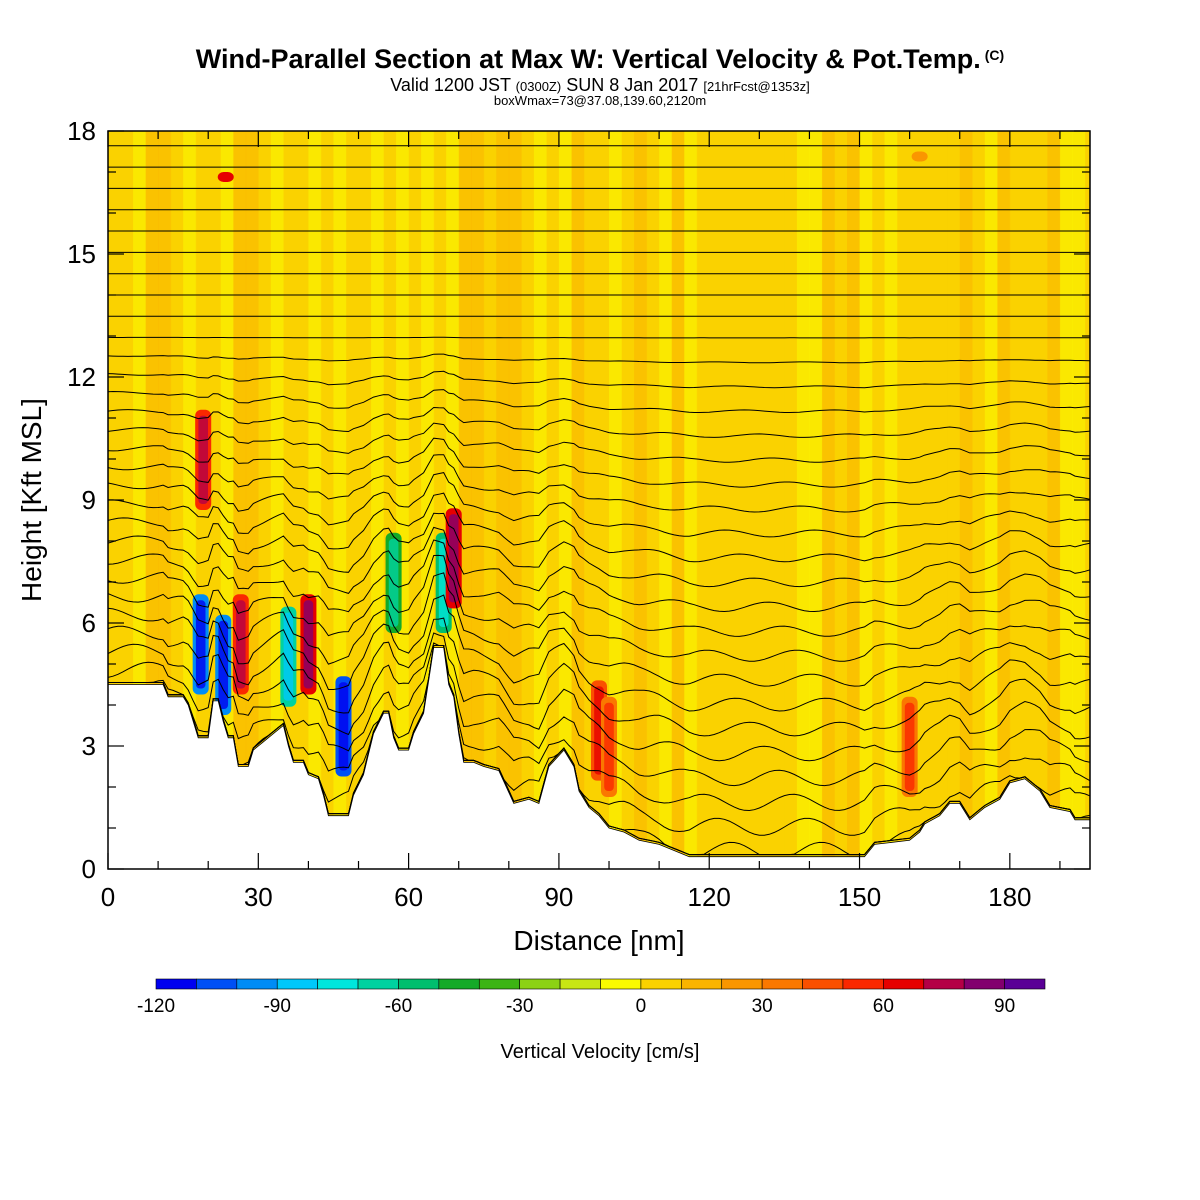 The image size is (1200, 1200). I want to click on colorbar-tick-label: -60, so click(398, 1006).